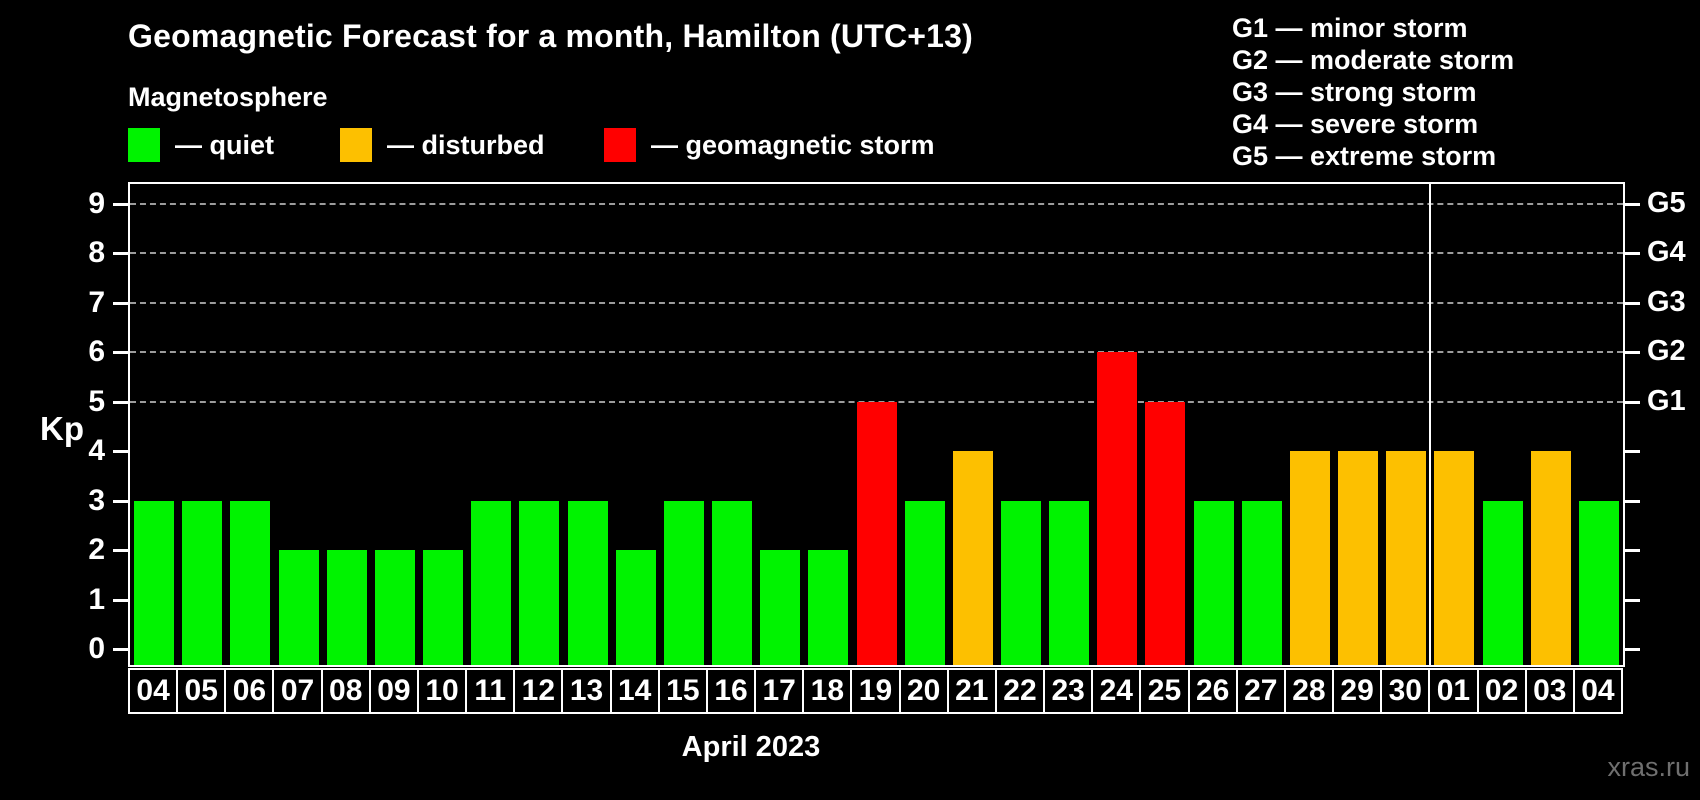 Image resolution: width=1700 pixels, height=800 pixels. Describe the element at coordinates (1430, 424) in the screenshot. I see `month-separator-line` at that location.